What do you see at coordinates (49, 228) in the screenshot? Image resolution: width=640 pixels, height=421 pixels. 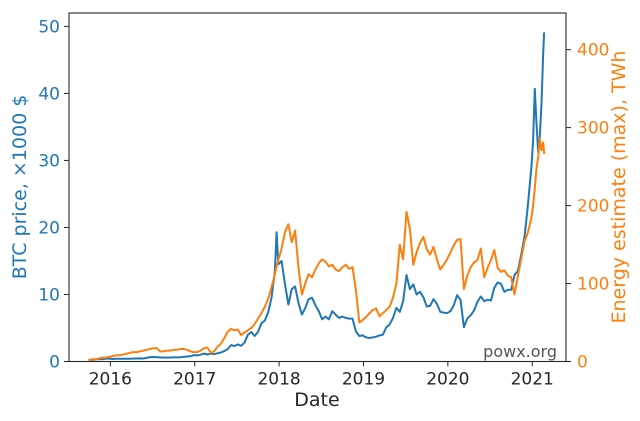 I see `y-left-tick-label: 20` at bounding box center [49, 228].